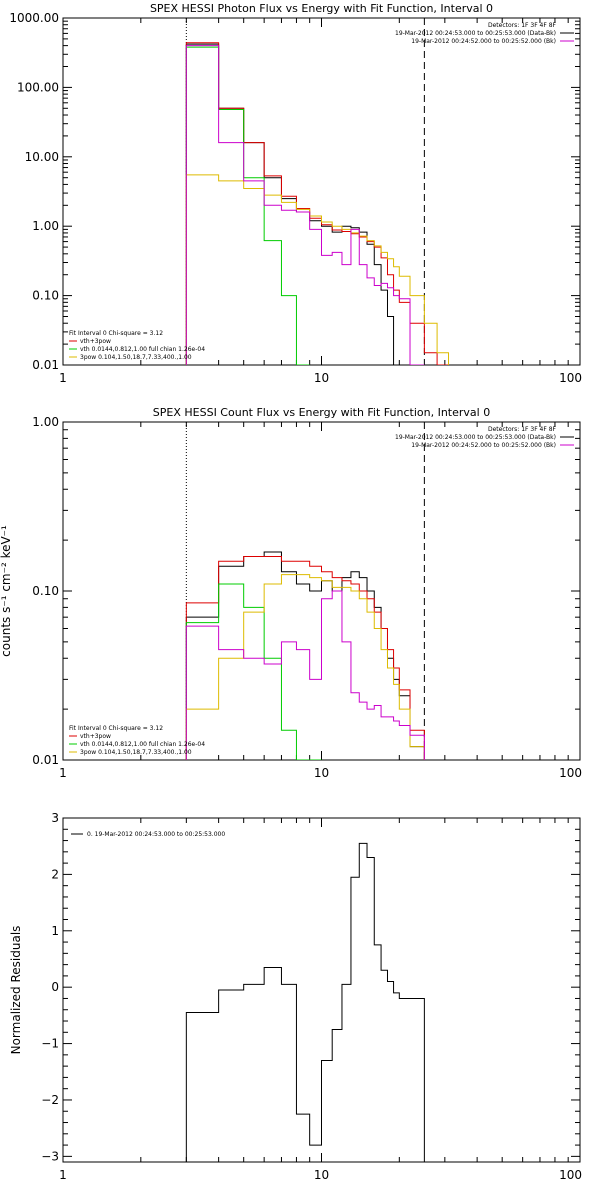  I want to click on y-tick-label: −3, so click(50, 1156).